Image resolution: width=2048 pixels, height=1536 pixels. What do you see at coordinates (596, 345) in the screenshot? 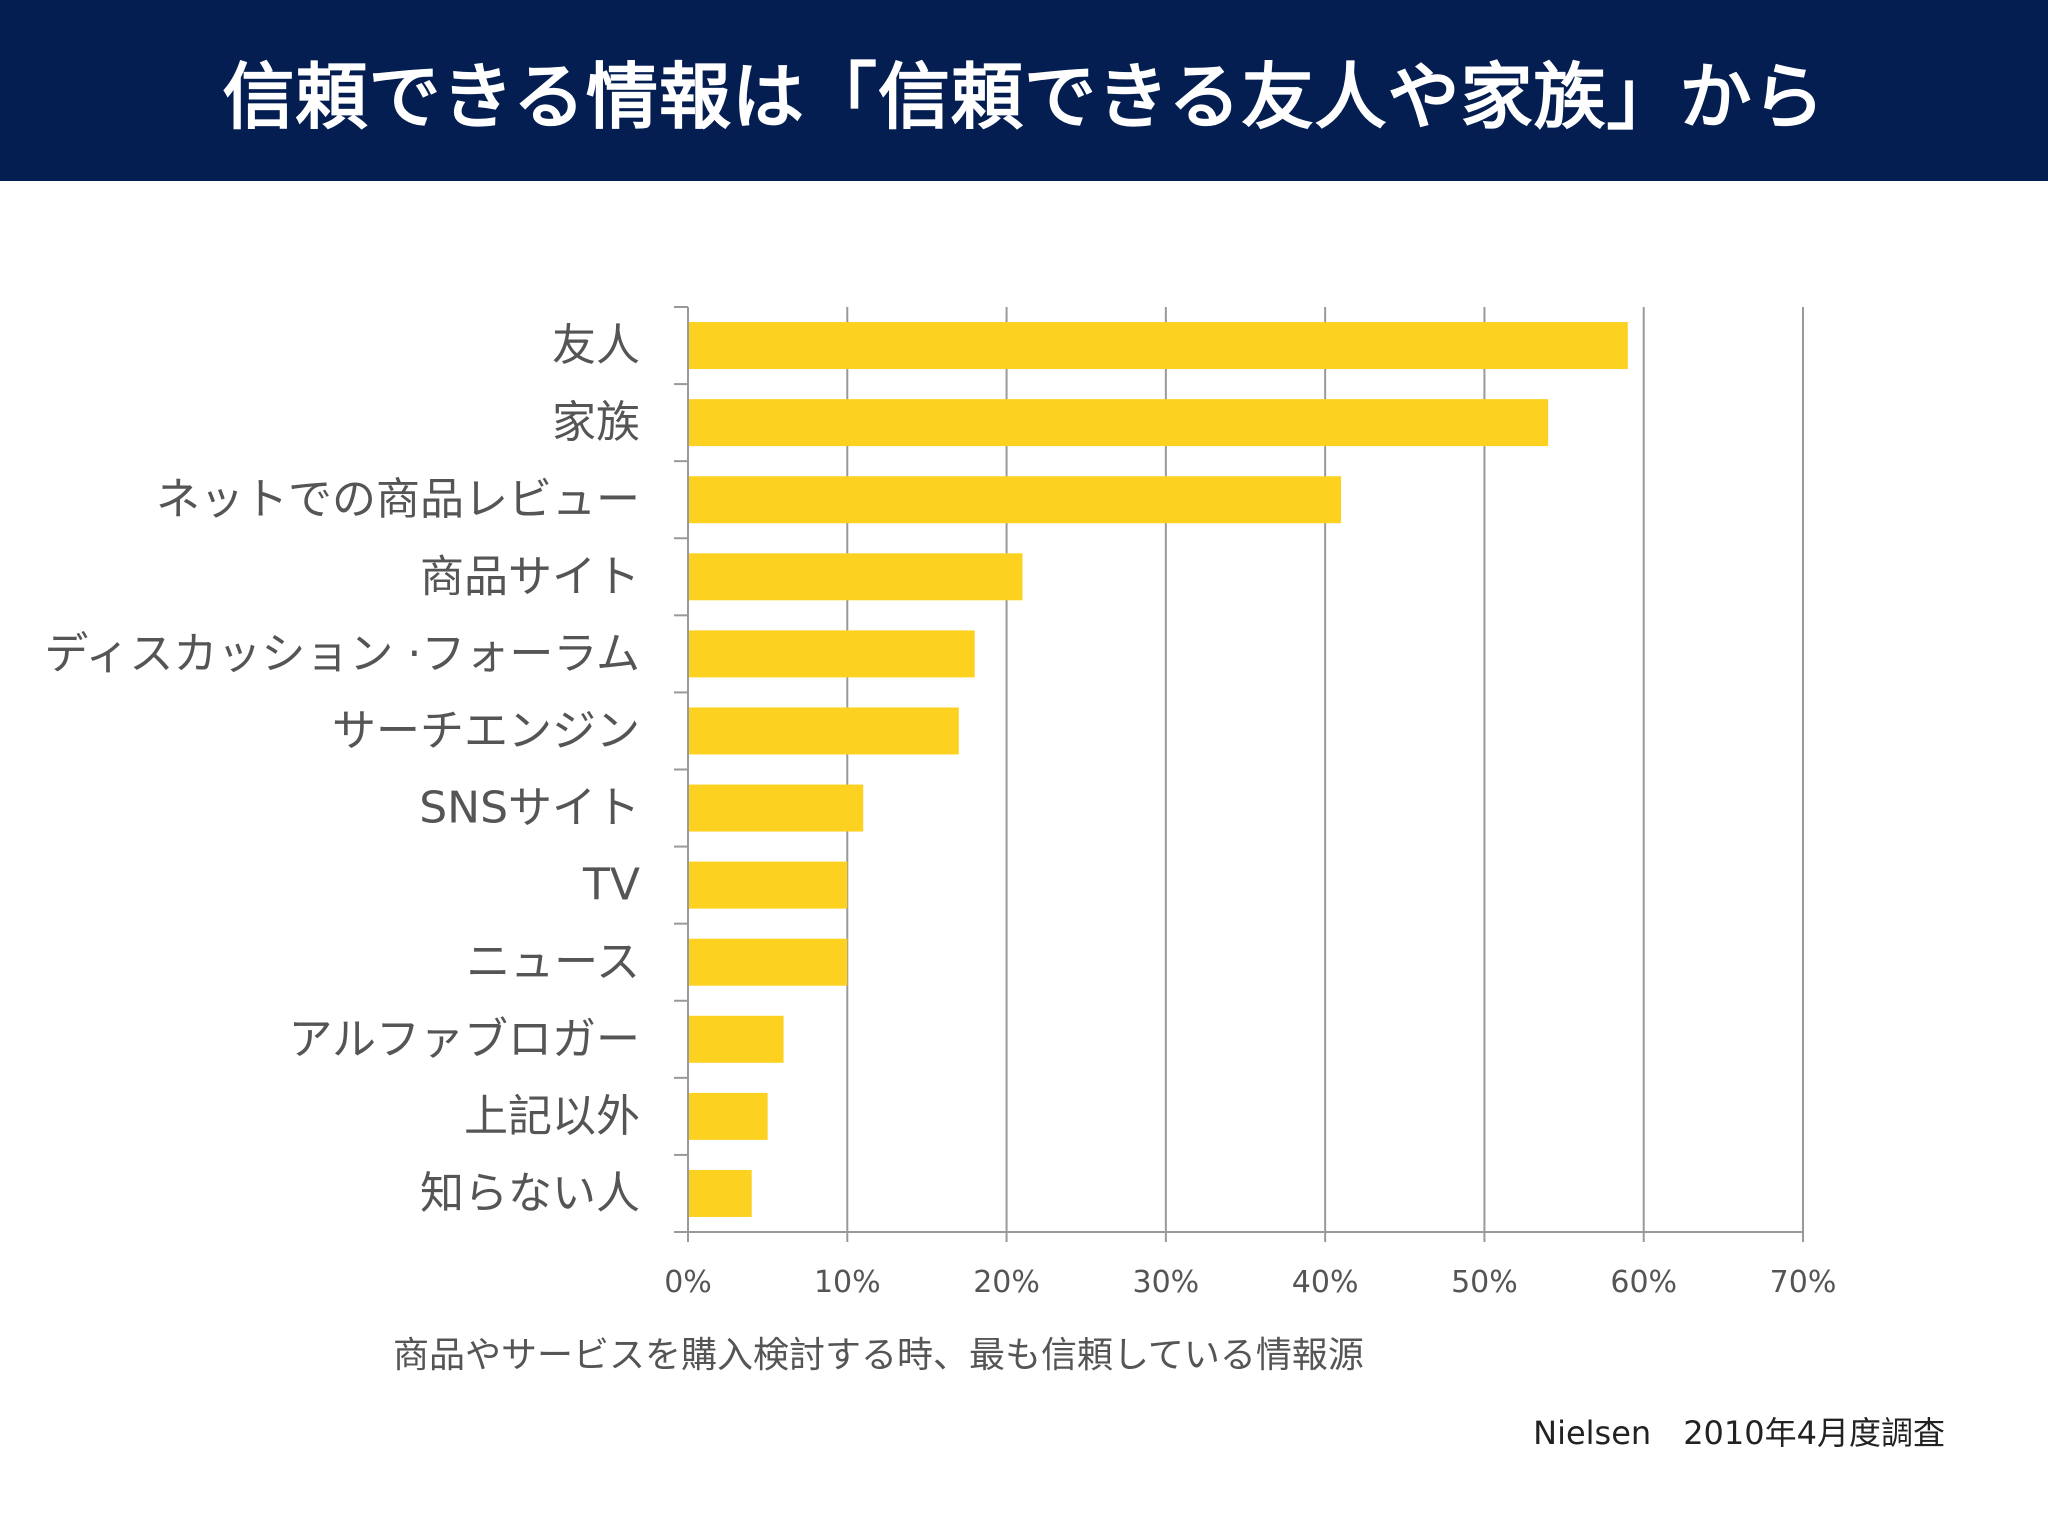
I see `category-label-0: 友人` at bounding box center [596, 345].